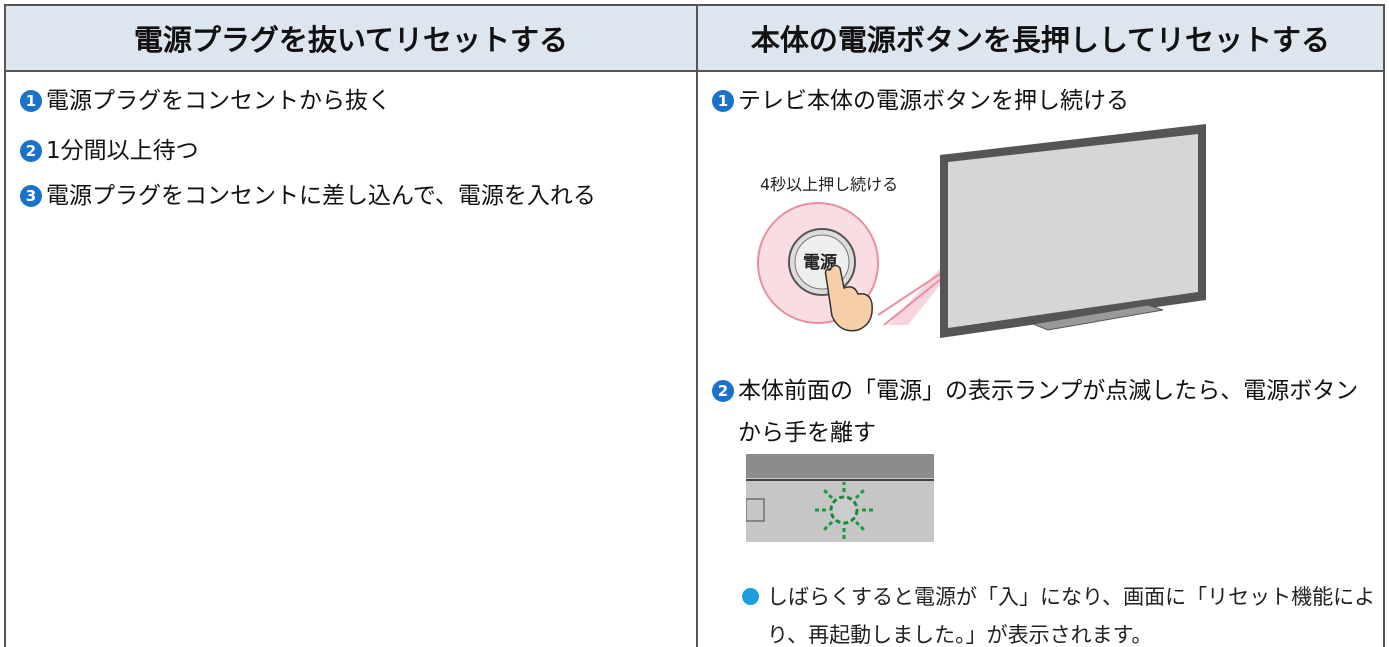 This screenshot has height=647, width=1389. What do you see at coordinates (1048, 412) in the screenshot?
I see `step-text: 本体前面の「電源」の表示ランプが点滅したら、電源ボタンから手を離す` at bounding box center [1048, 412].